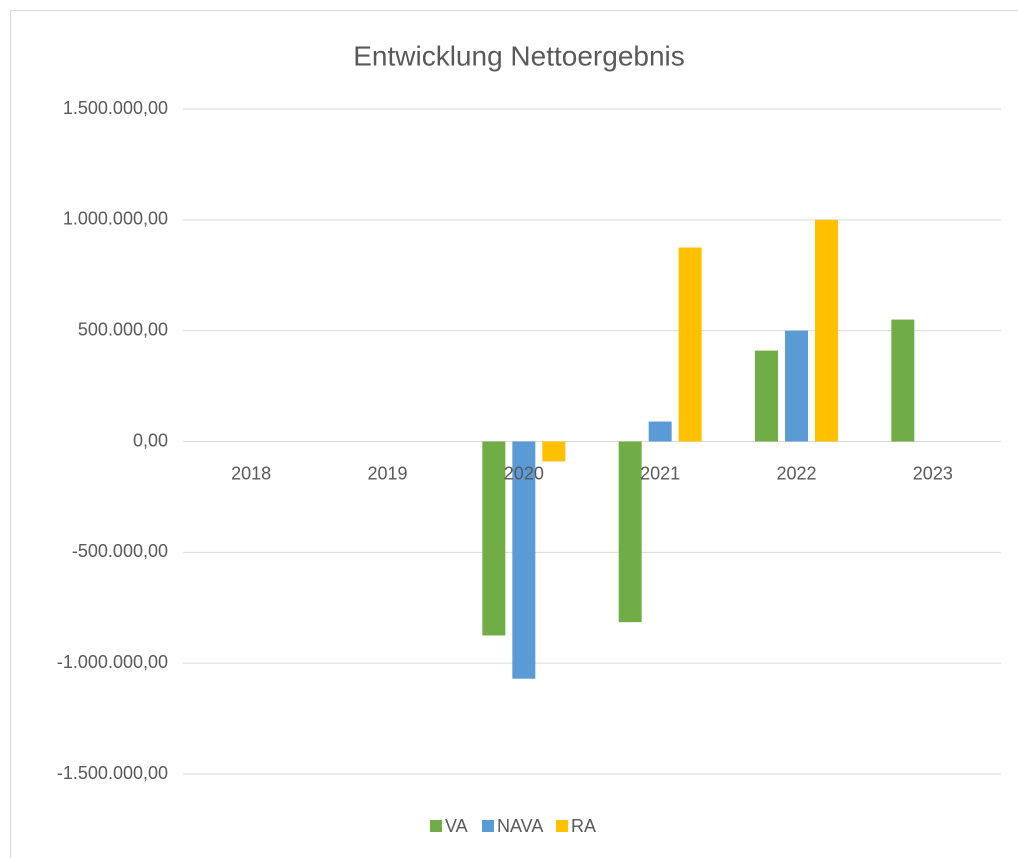  What do you see at coordinates (112, 662) in the screenshot?
I see `y-tick-label: -1.000.000,00` at bounding box center [112, 662].